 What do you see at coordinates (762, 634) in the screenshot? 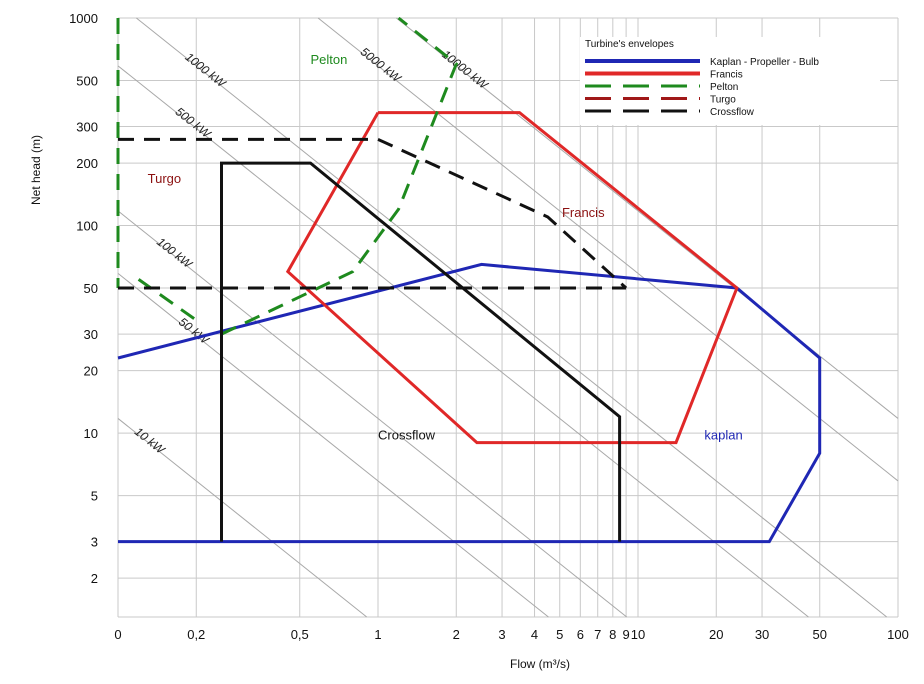
I see `x-tick-label: 30` at bounding box center [762, 634].